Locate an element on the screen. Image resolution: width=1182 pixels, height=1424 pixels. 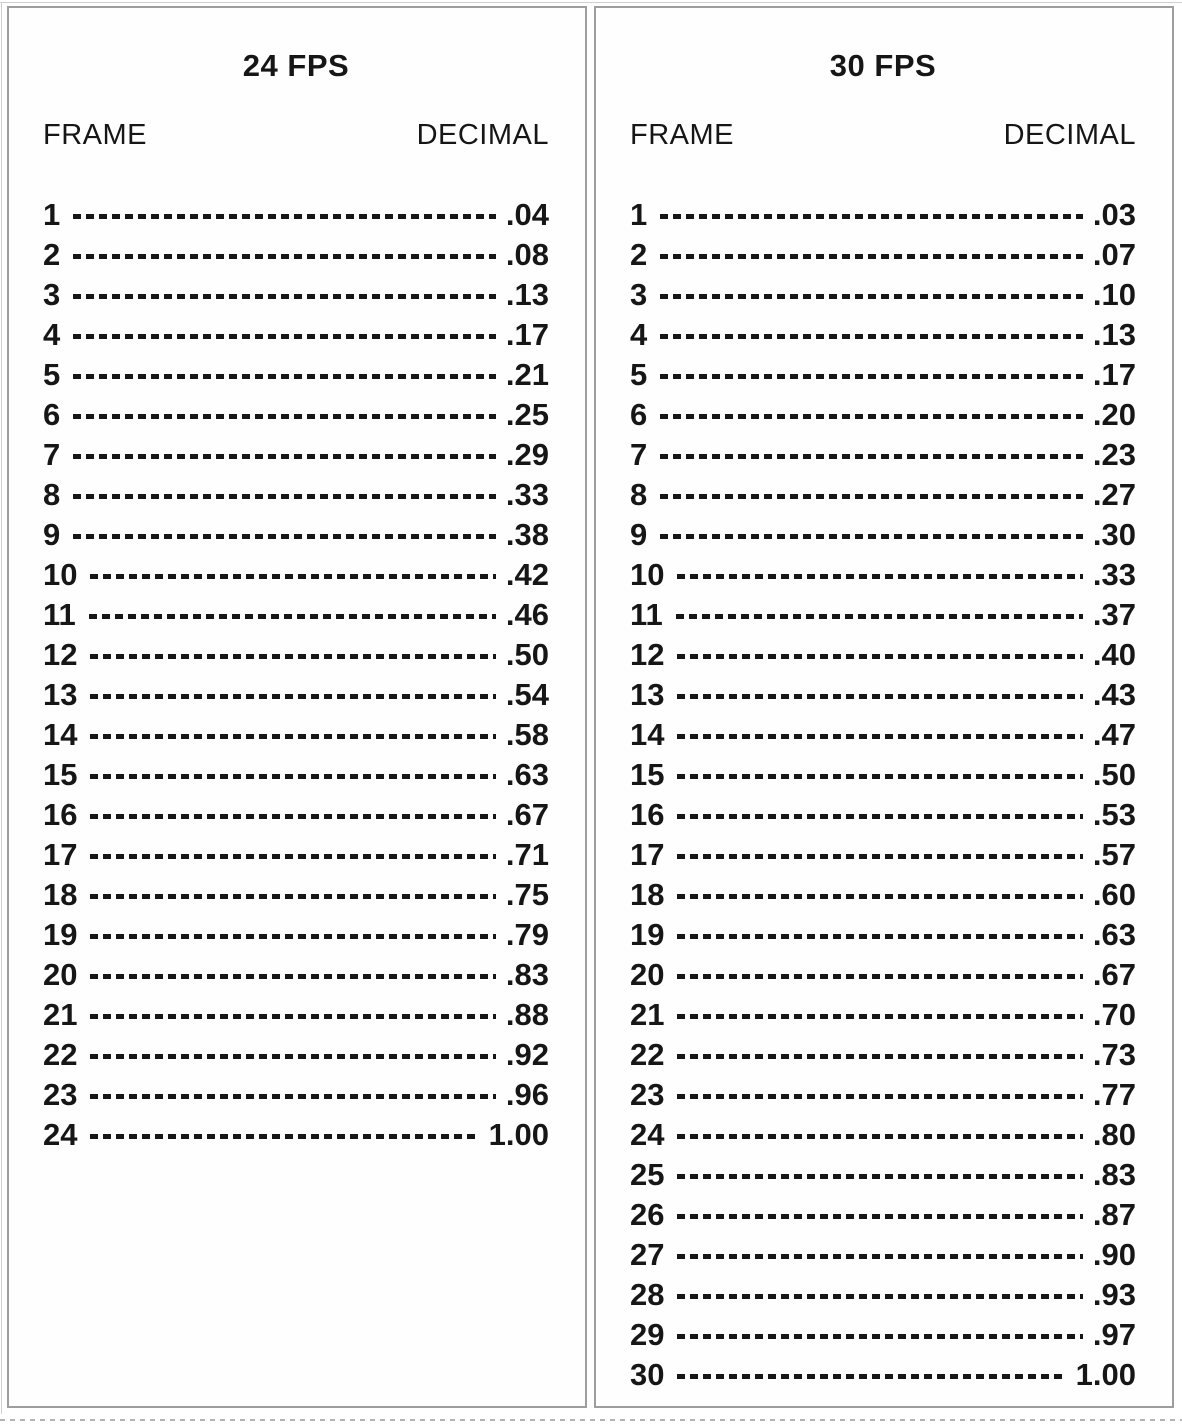
table-row: 8 .27 is located at coordinates (883, 495).